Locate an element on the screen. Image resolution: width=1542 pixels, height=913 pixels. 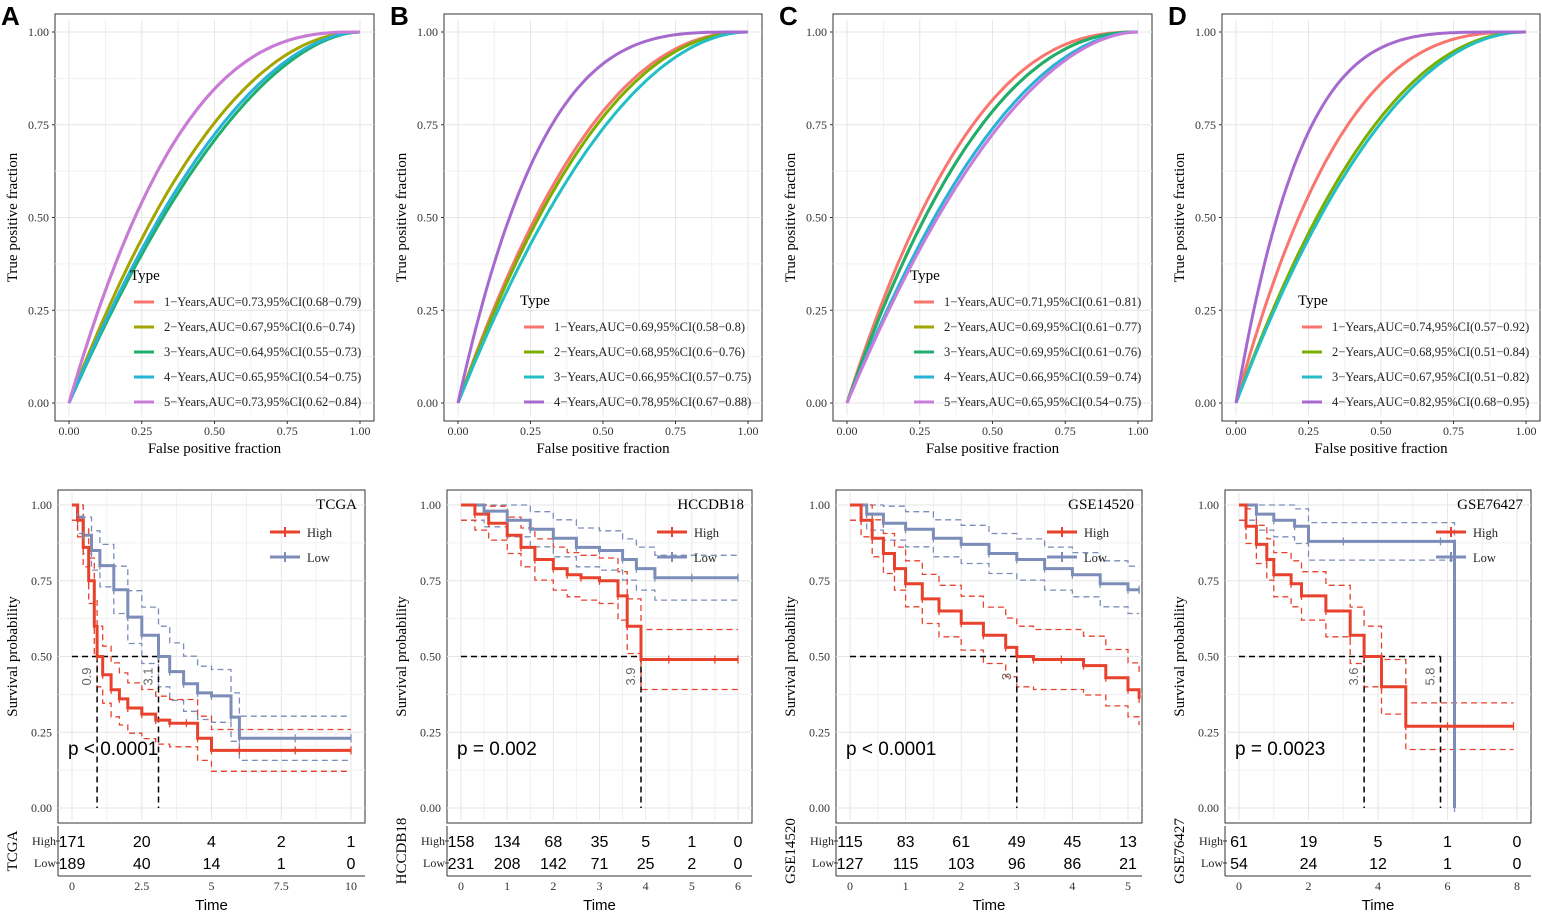
median-label: 3.1 is located at coordinates (148, 676).